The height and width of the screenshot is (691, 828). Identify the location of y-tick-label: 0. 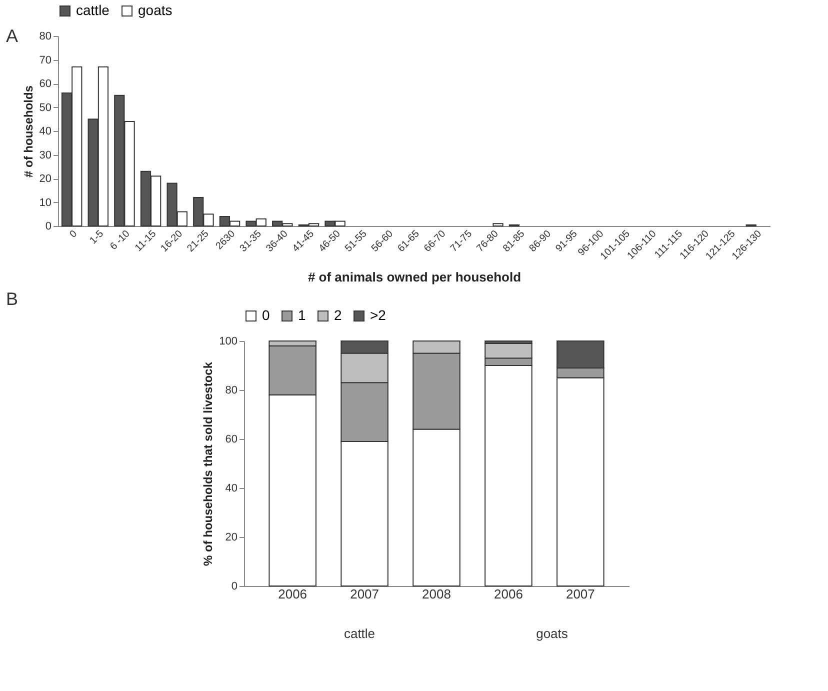
(48, 226).